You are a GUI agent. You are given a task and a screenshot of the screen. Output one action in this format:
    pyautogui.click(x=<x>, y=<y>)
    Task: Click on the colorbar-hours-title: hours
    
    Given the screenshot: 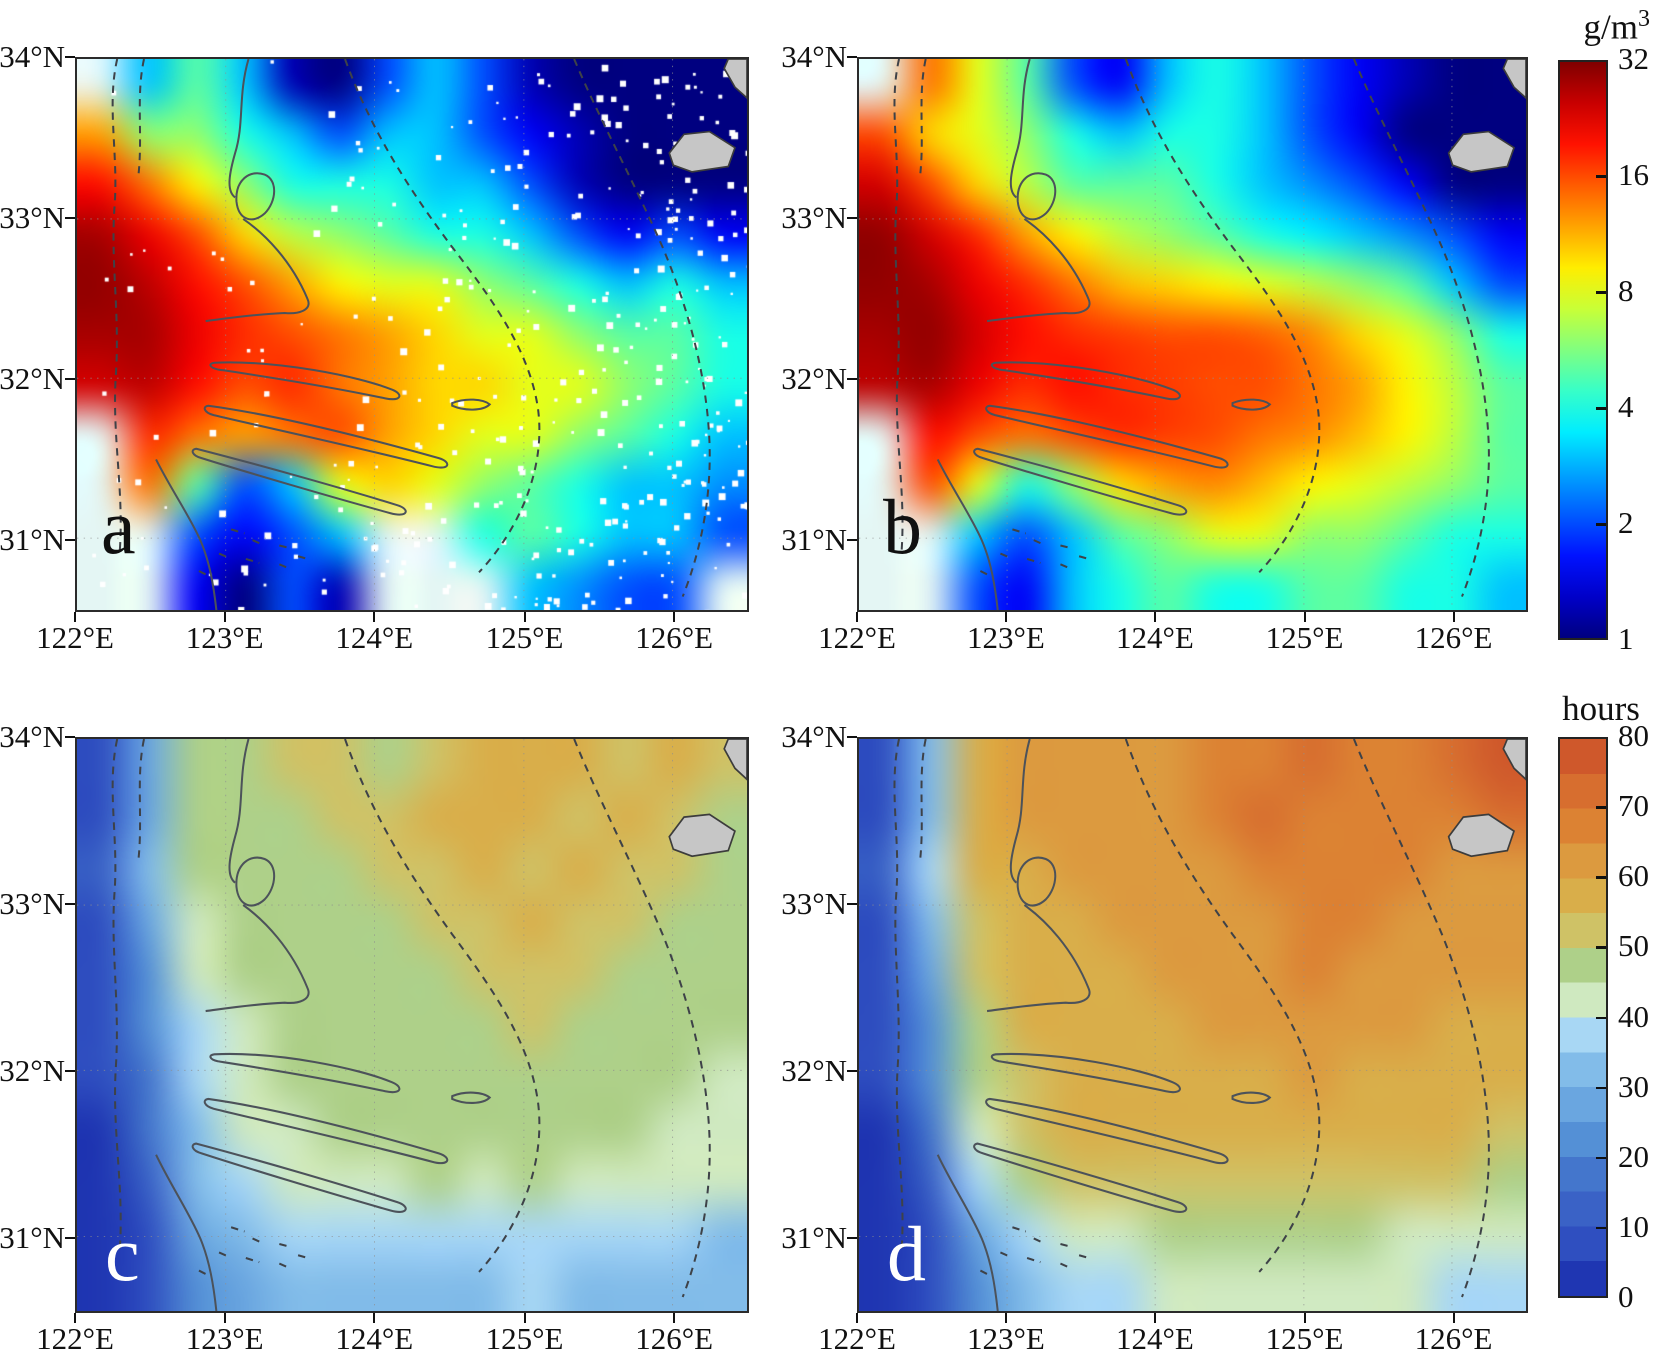 What is the action you would take?
    pyautogui.click(x=1601, y=708)
    